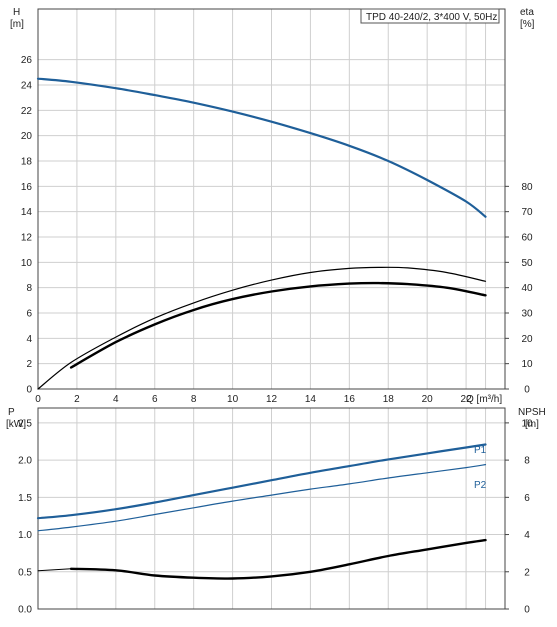 The width and height of the screenshot is (557, 627). I want to click on y-left-tick-label: 8, so click(29, 288).